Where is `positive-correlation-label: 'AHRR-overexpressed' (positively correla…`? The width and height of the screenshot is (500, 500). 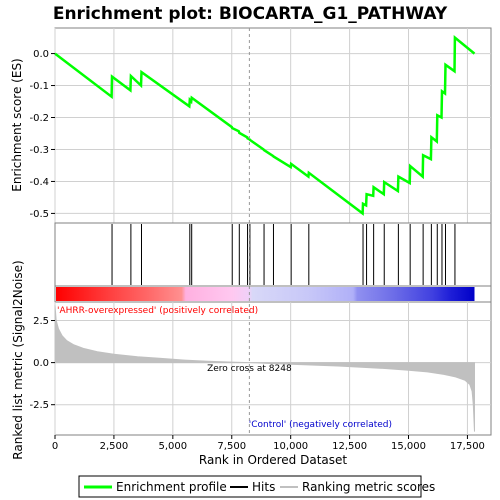
positive-correlation-label: 'AHRR-overexpressed' (positively correla… is located at coordinates (157, 311).